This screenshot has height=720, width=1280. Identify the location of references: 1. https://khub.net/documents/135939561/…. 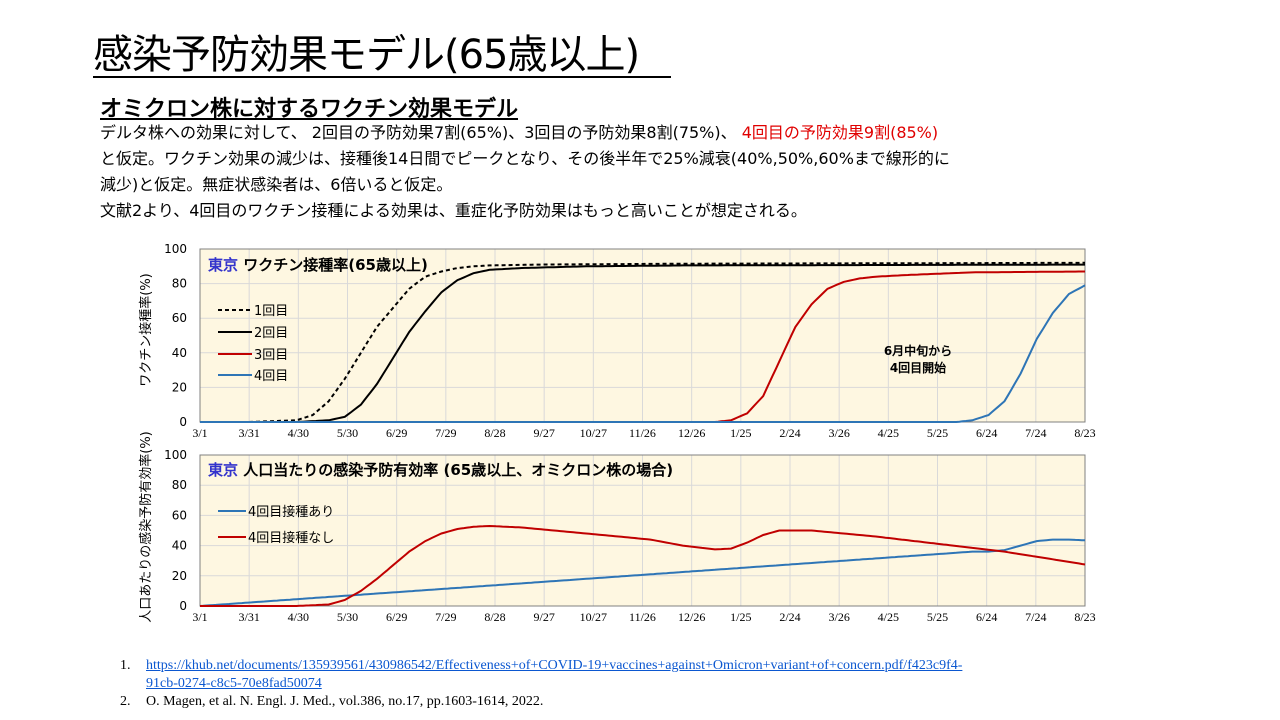
(541, 684).